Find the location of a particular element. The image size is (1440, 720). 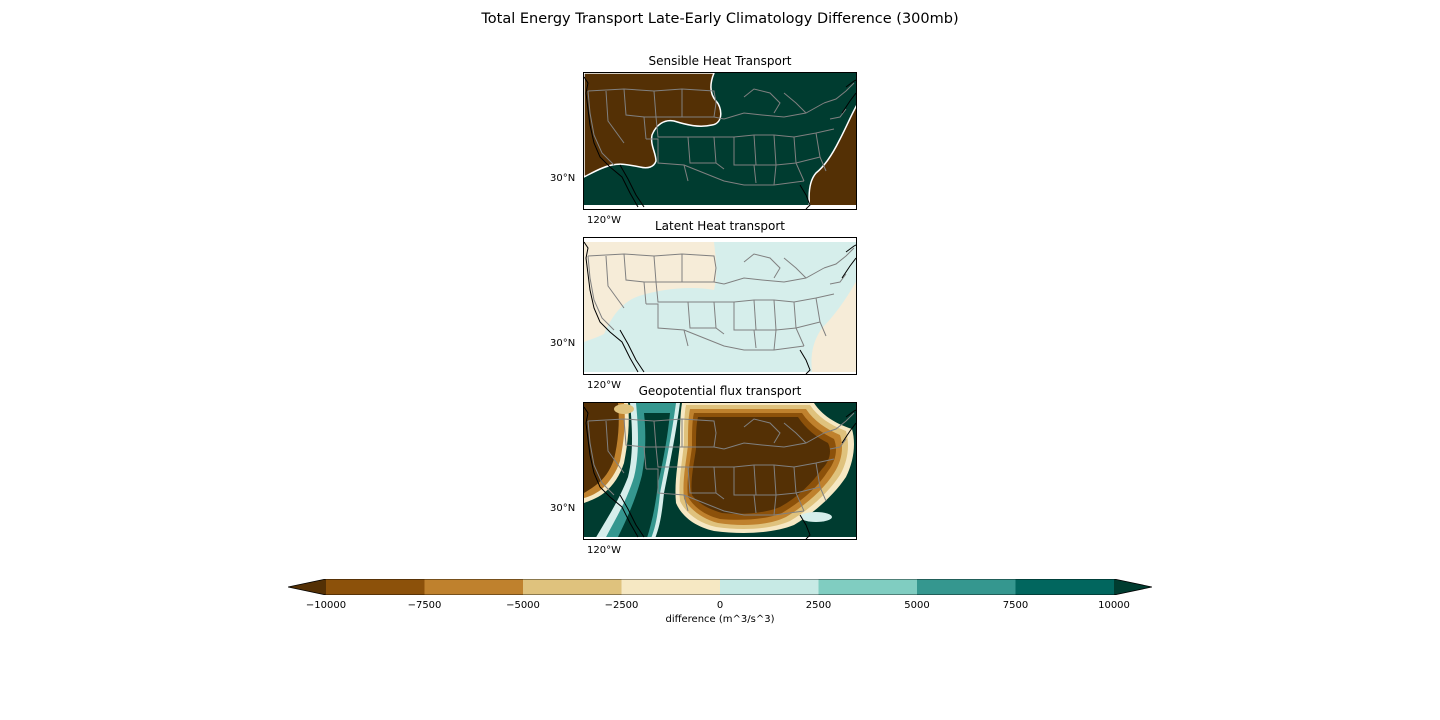

weak-negative-region-east is located at coordinates (833, 326).